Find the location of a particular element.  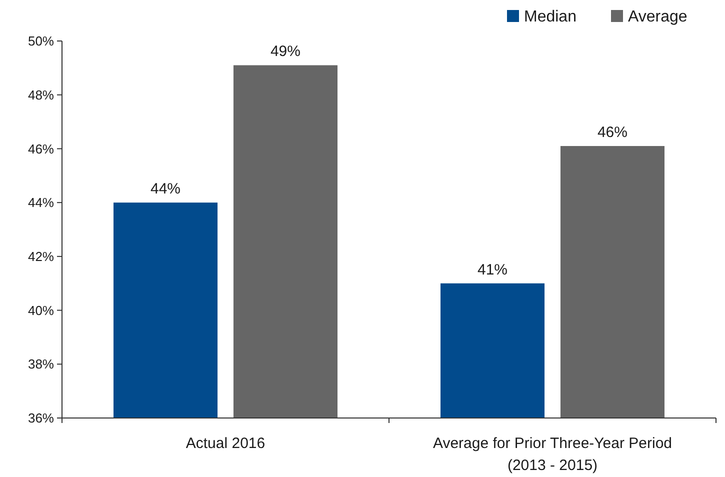

data-label: 41% is located at coordinates (492, 269).